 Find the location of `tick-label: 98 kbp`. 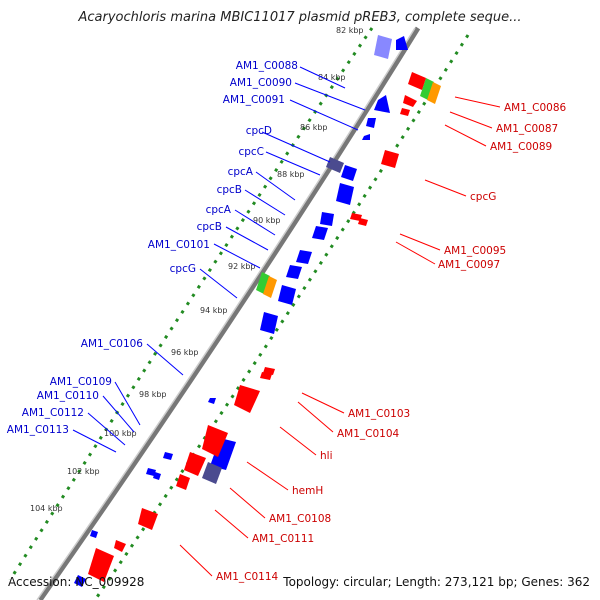

tick-label: 98 kbp is located at coordinates (153, 394).